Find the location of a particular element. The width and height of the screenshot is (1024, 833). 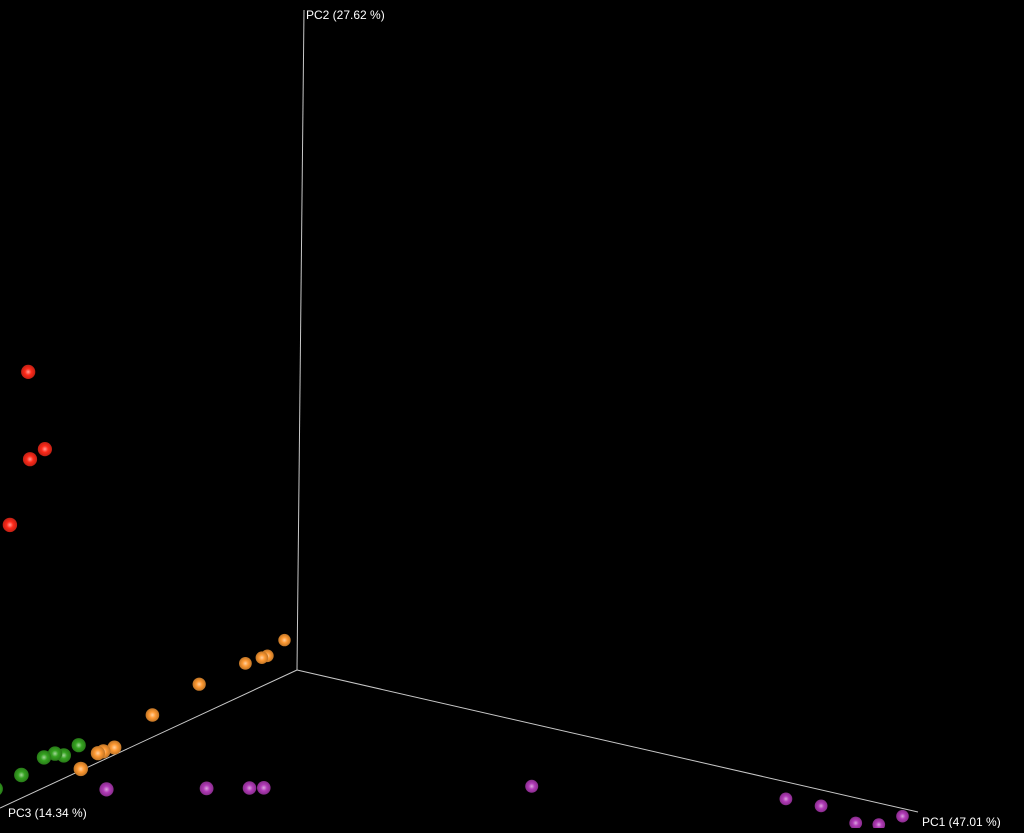

axis-pc2-line is located at coordinates (300, 340).